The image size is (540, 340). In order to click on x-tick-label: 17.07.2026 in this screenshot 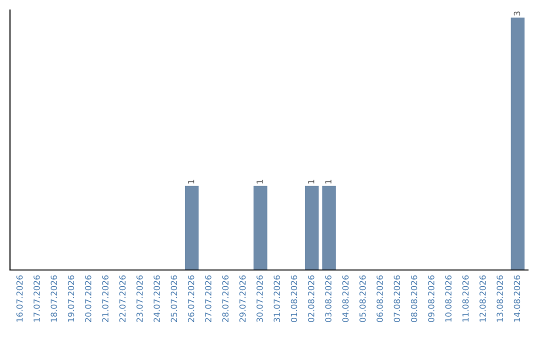, I will do `click(37, 298)`.